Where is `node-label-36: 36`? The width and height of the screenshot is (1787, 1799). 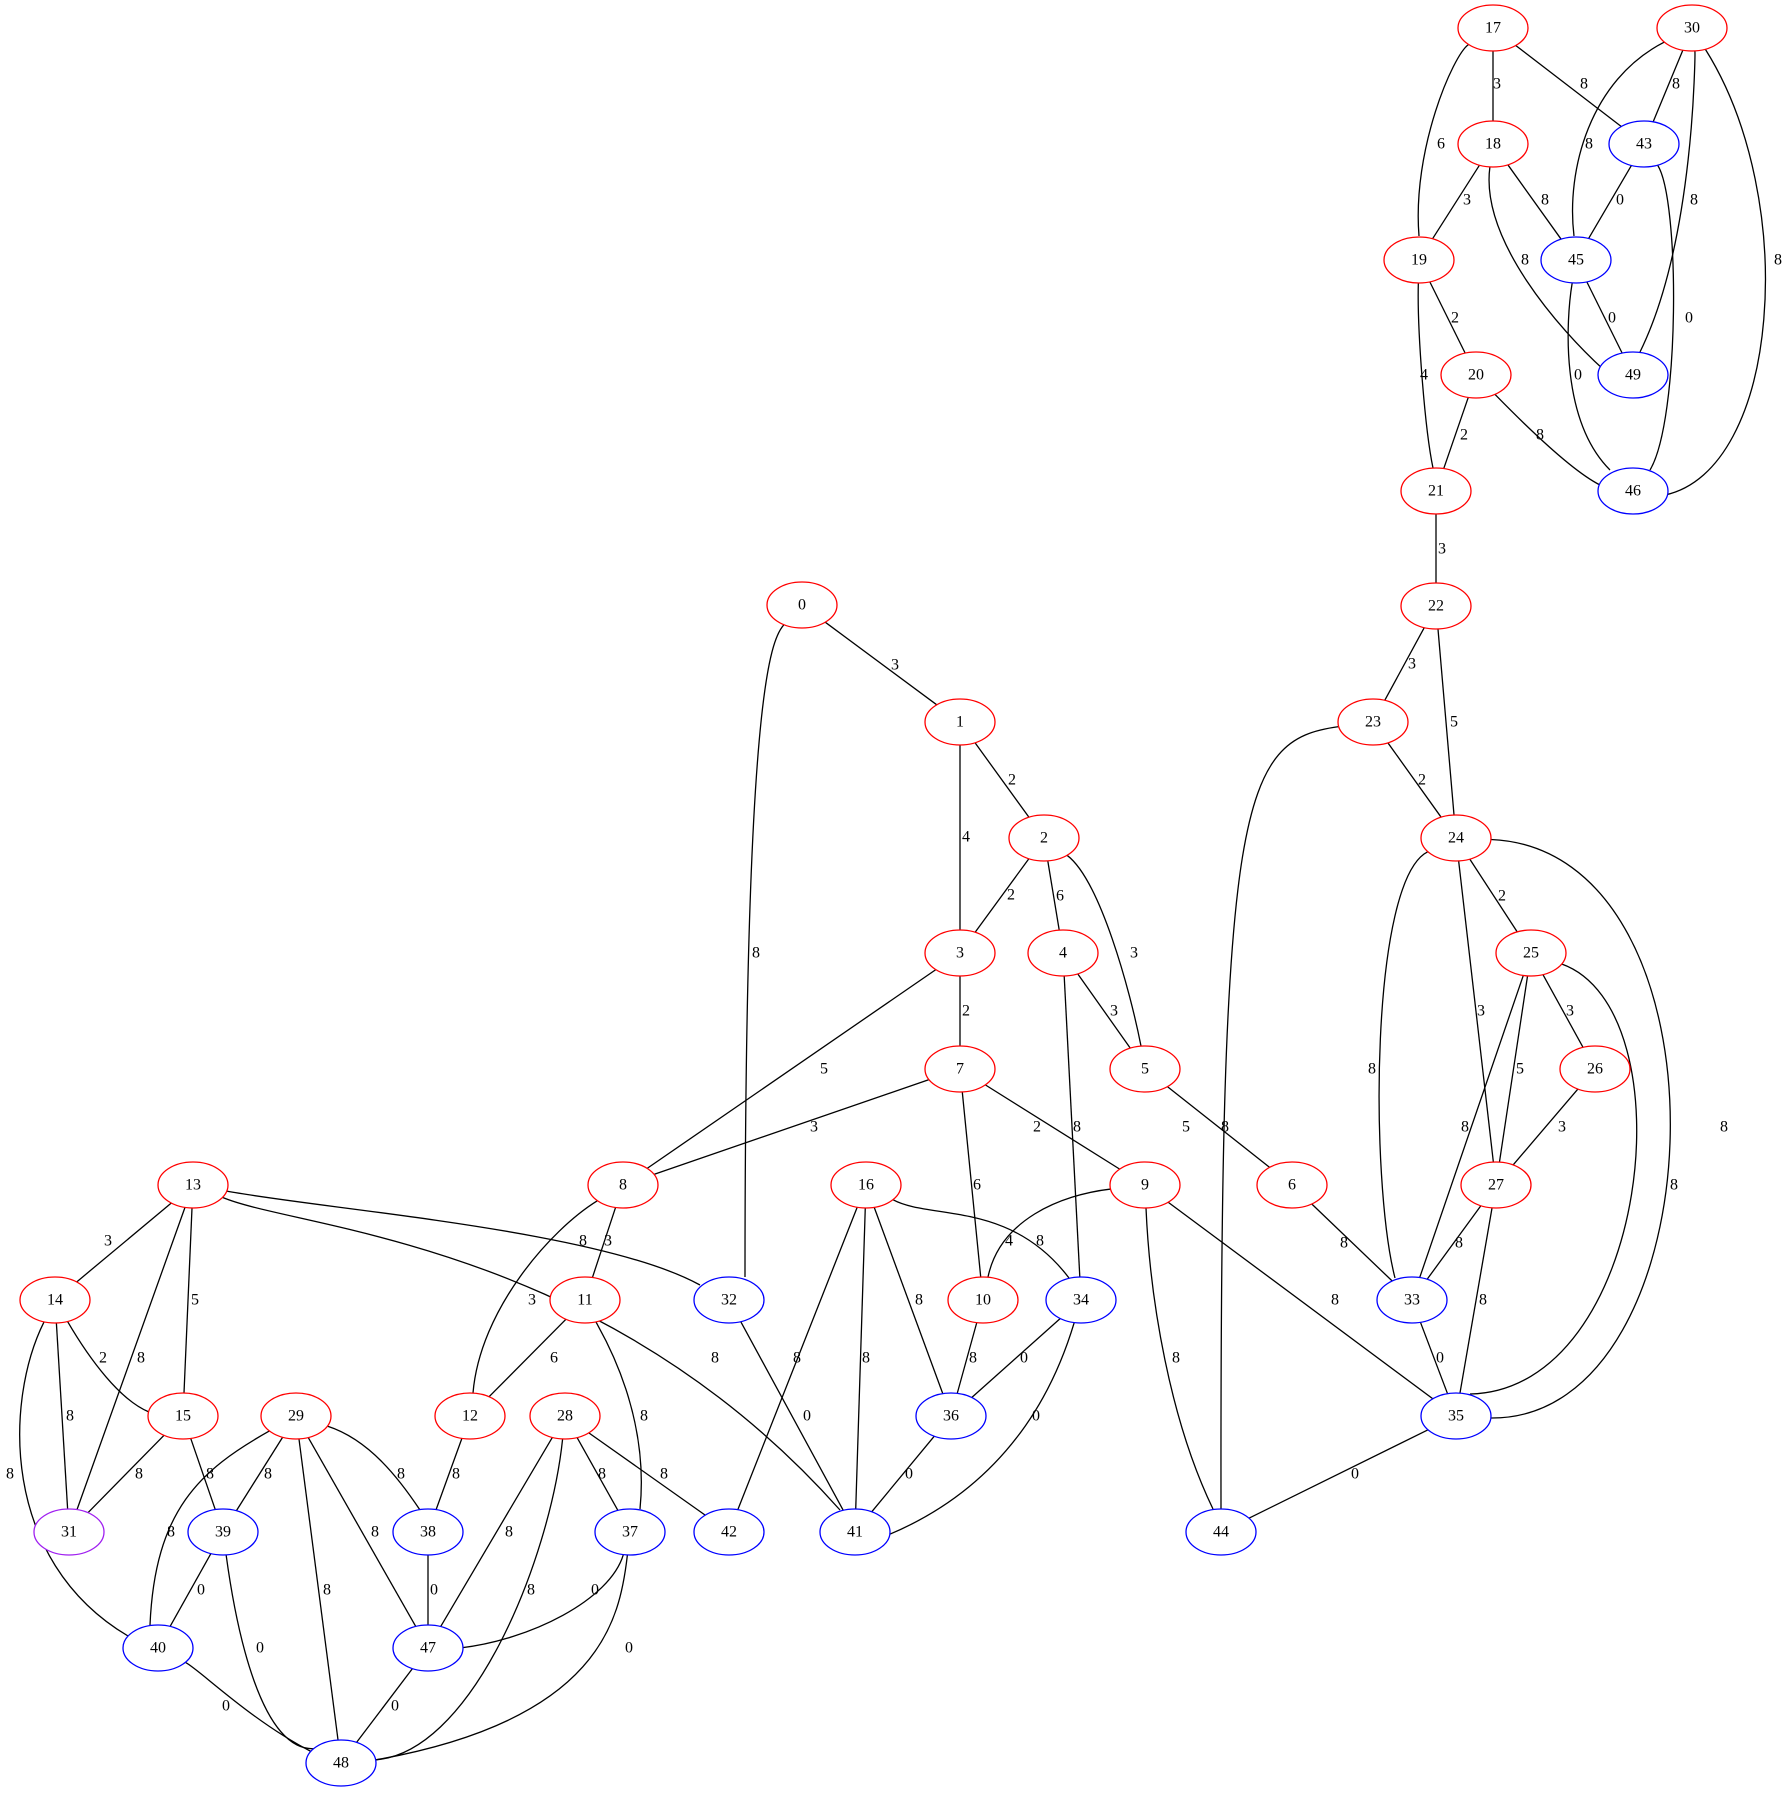 node-label-36: 36 is located at coordinates (951, 1416).